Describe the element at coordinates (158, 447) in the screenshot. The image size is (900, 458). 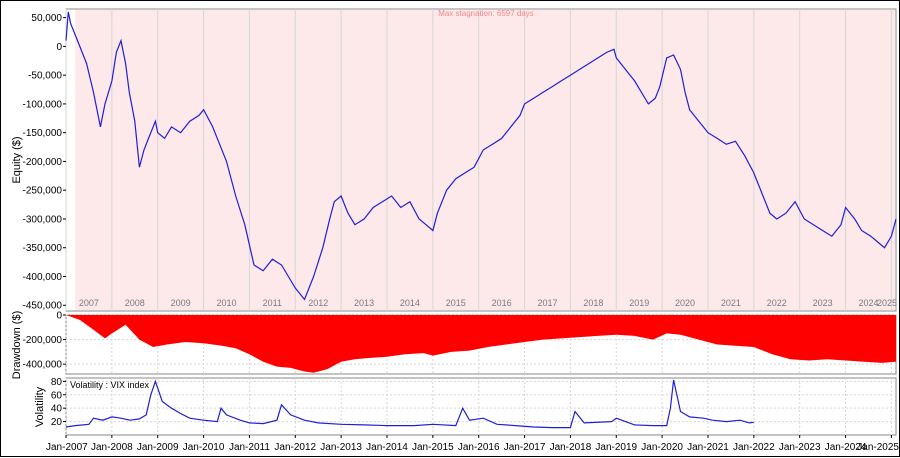
I see `x-tick-label: Jan-2009` at that location.